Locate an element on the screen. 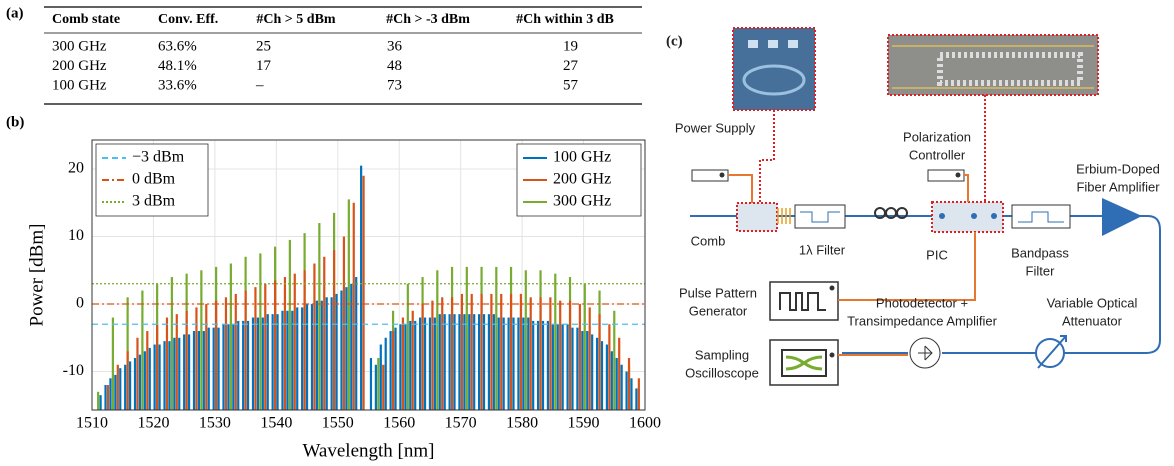 Image resolution: width=1174 pixels, height=466 pixels. table-cell: 200 GHz is located at coordinates (79, 66).